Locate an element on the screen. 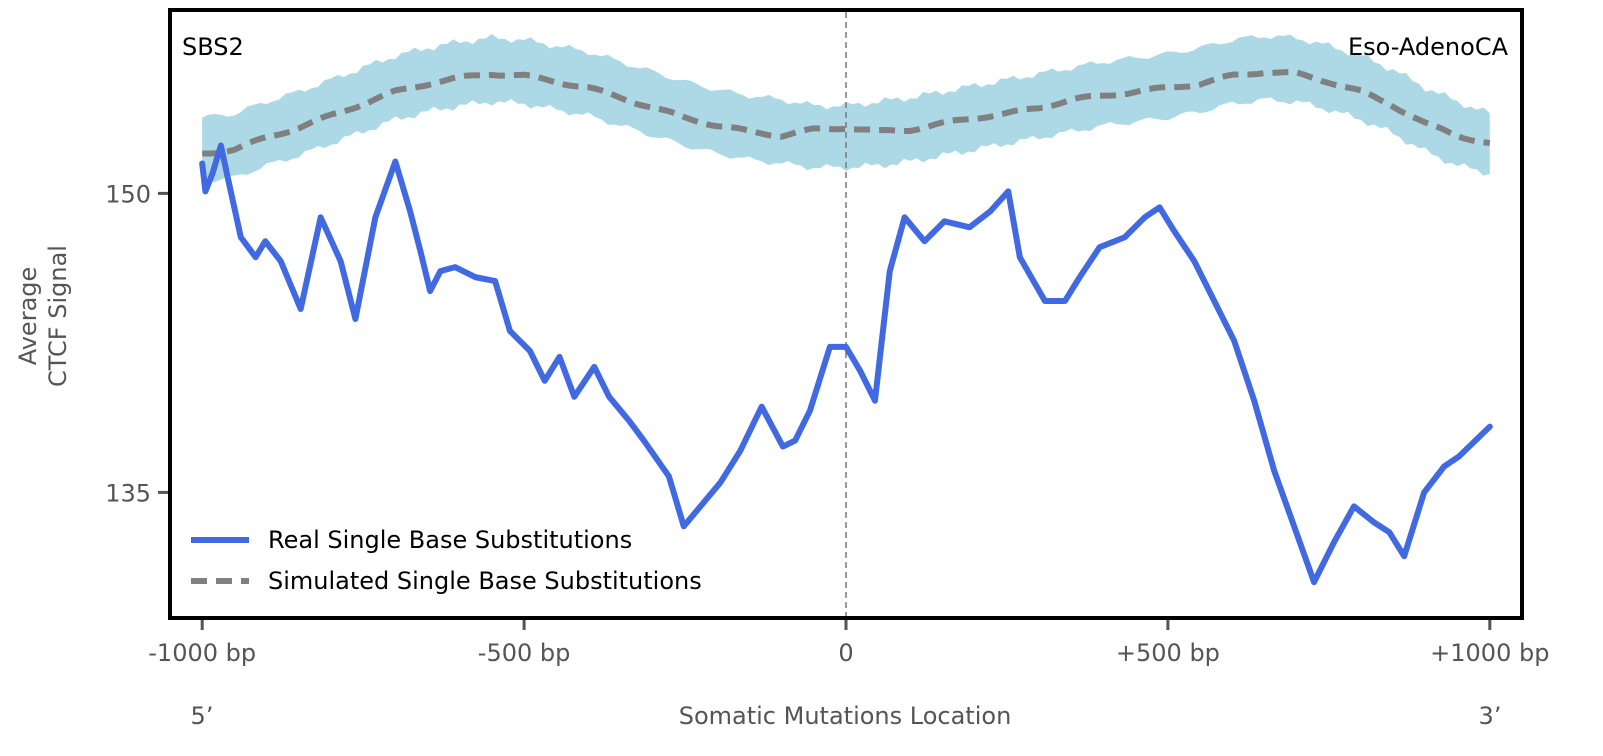  x-tick-label: 0 is located at coordinates (845, 653).